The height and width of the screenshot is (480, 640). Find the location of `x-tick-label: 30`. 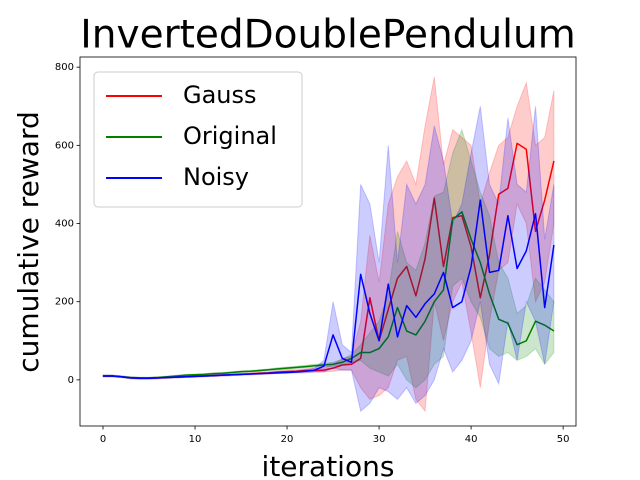

x-tick-label: 30 is located at coordinates (379, 439).